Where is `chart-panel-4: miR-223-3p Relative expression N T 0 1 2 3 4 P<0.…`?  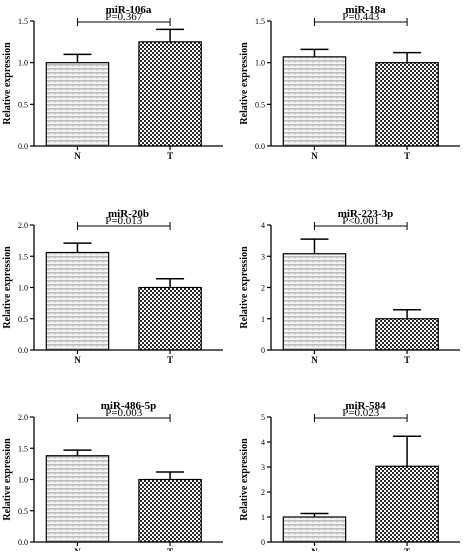 chart-panel-4: miR-223-3p Relative expression N T 0 1 2 3 4 P<0.… is located at coordinates (349, 286).